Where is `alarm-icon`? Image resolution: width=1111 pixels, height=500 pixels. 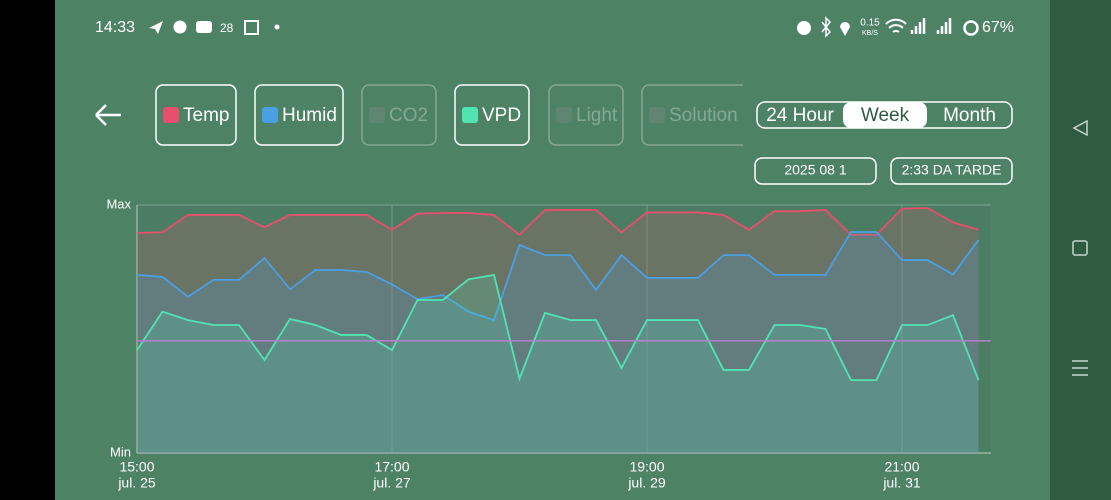 alarm-icon is located at coordinates (804, 28).